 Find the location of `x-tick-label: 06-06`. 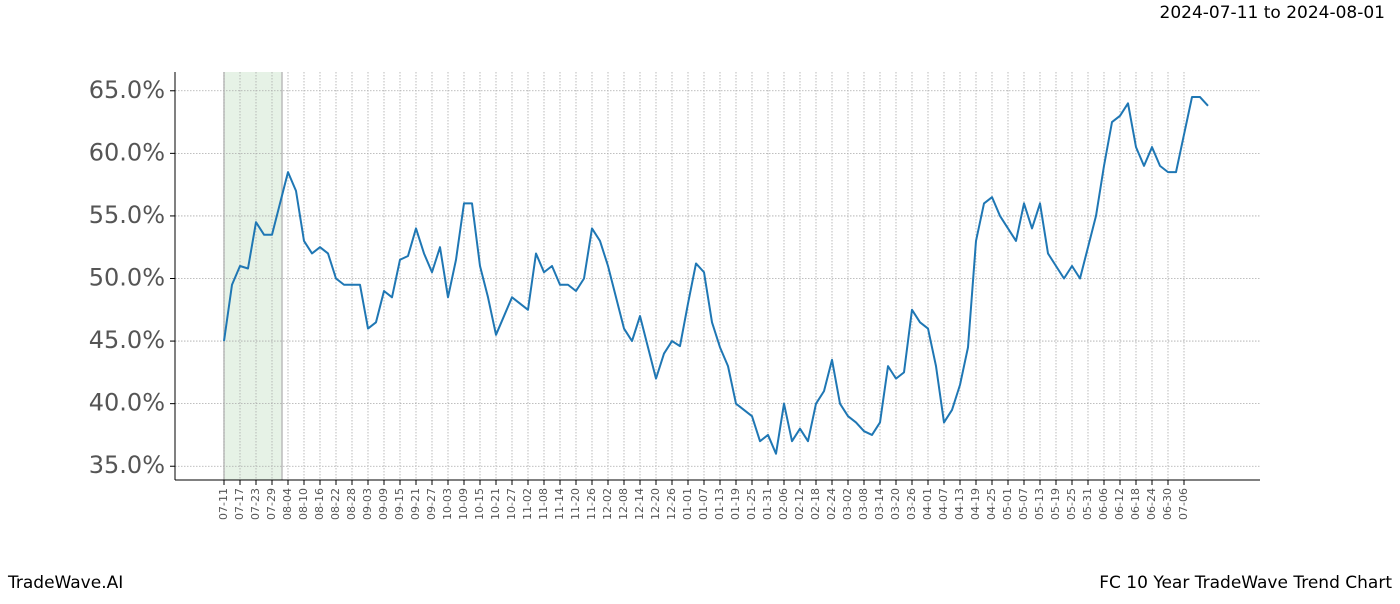

x-tick-label: 06-06 is located at coordinates (1103, 504).